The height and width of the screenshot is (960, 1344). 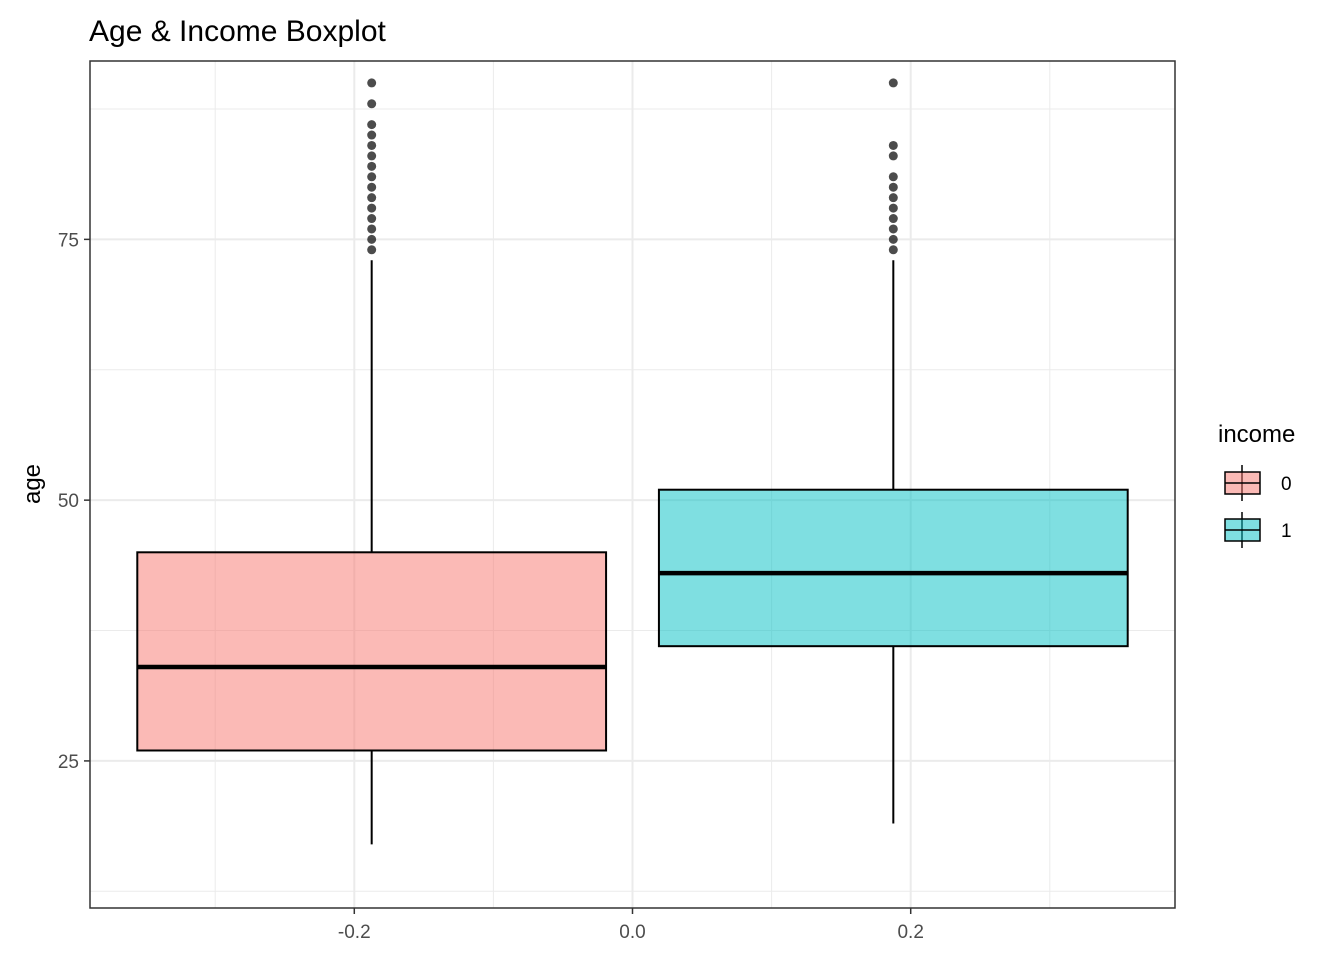 I want to click on legend-entry-1: 1, so click(x=1258, y=530).